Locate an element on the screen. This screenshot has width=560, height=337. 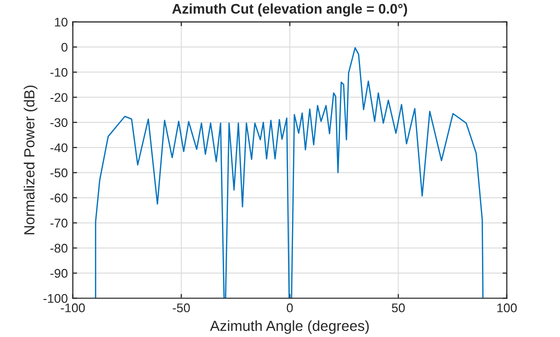
y-tick-label: -70 is located at coordinates (59, 223).